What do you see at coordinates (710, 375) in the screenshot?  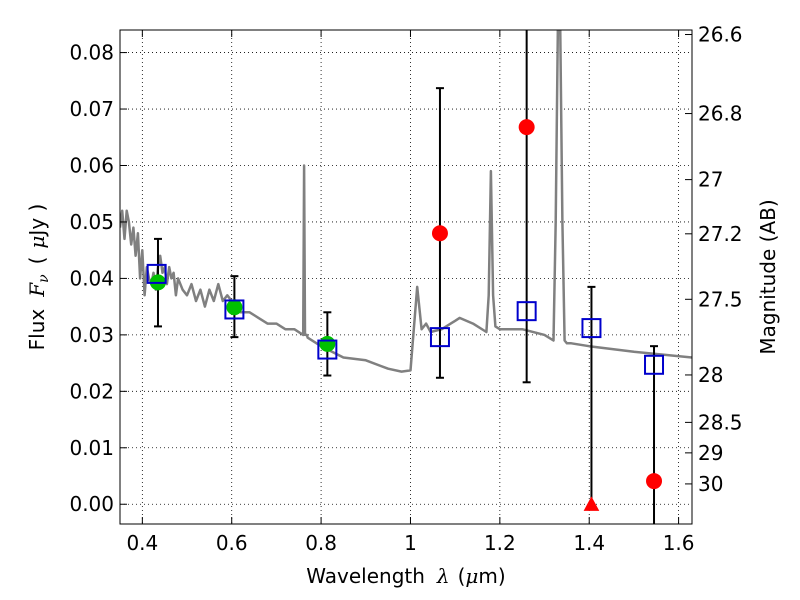 I see `mag-tick-label: 28` at bounding box center [710, 375].